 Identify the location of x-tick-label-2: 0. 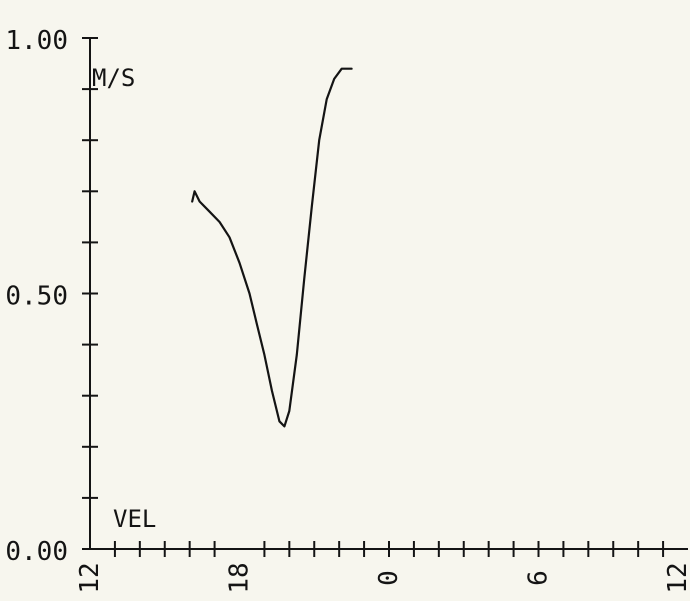
(389, 578).